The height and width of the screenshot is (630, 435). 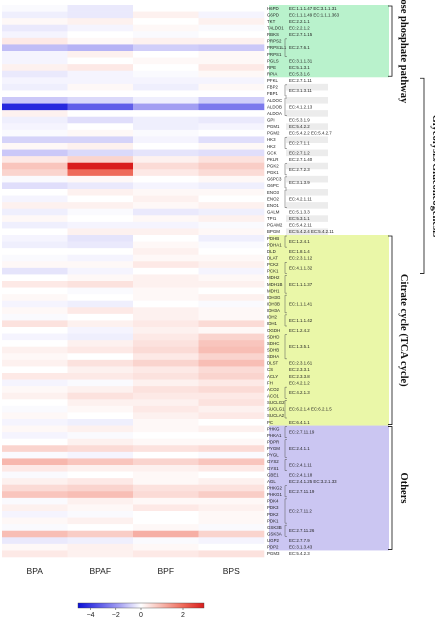 What do you see at coordinates (273, 461) in the screenshot?
I see `gene-label: GYS2` at bounding box center [273, 461].